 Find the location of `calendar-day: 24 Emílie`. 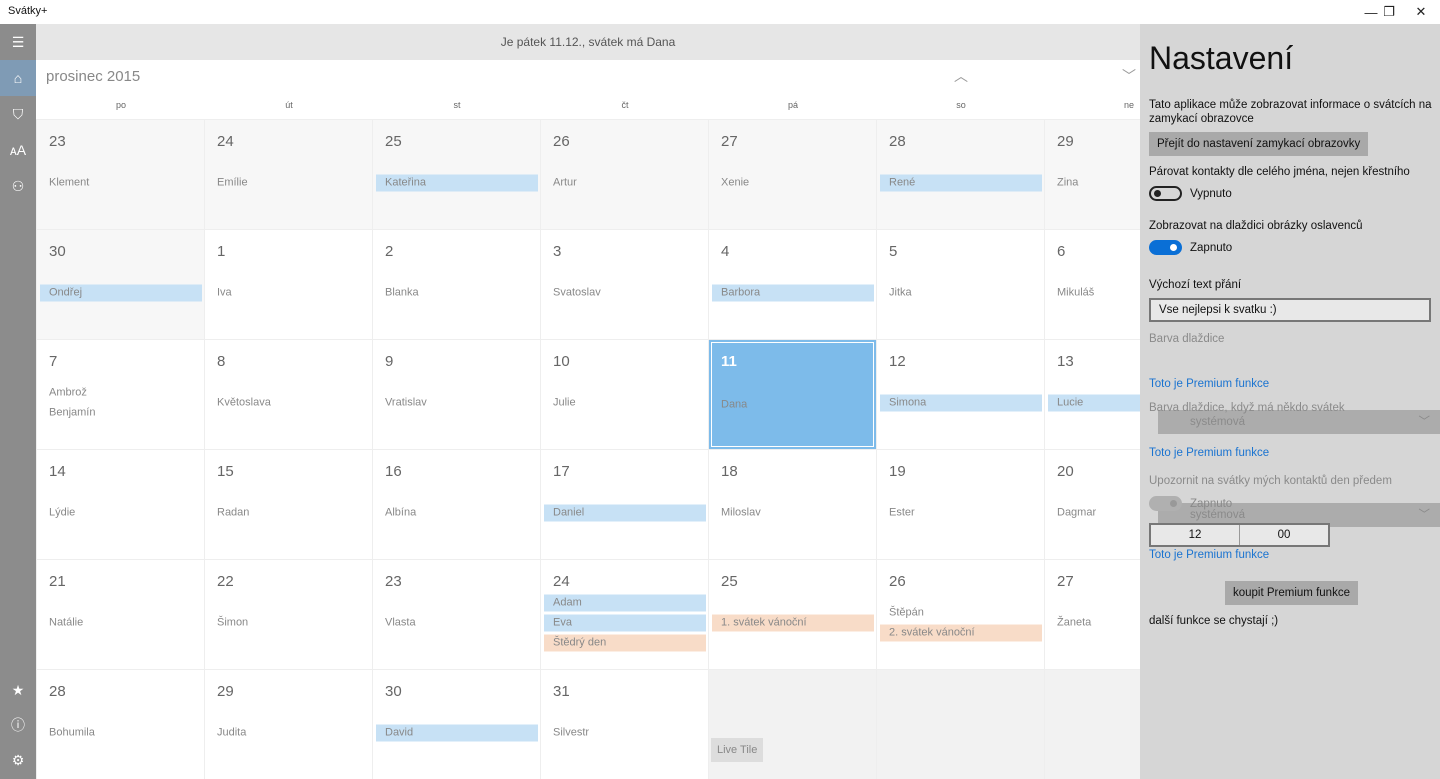

calendar-day: 24 Emílie is located at coordinates (288, 174).